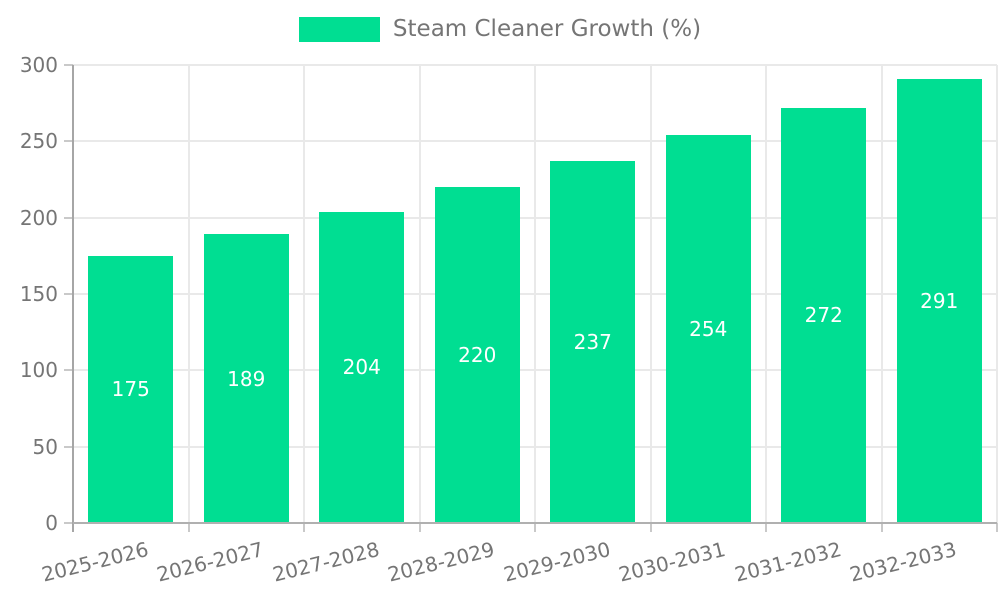 This screenshot has width=1000, height=614. Describe the element at coordinates (339, 29) in the screenshot. I see `legend-swatch` at that location.